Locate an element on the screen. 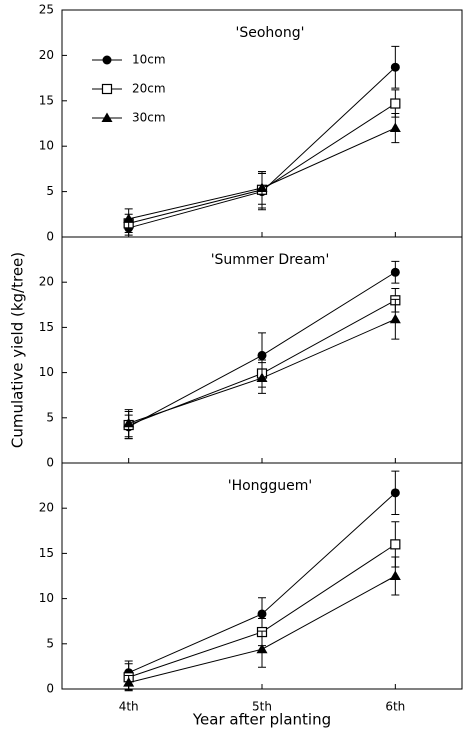 This screenshot has height=740, width=474. y-axis-label: Cumulative yield (kg/tree) is located at coordinates (18, 350).